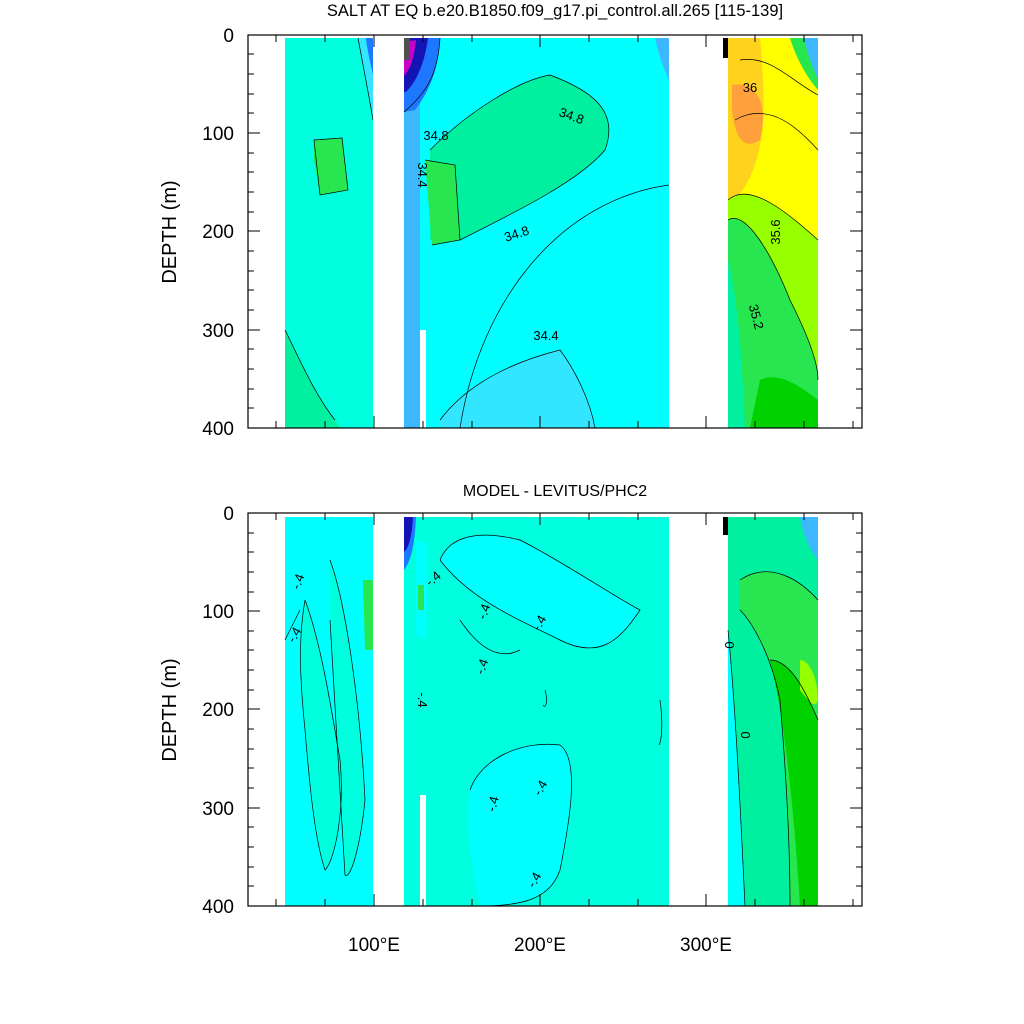  I want to click on x-tick-label: 100°E, so click(374, 945).